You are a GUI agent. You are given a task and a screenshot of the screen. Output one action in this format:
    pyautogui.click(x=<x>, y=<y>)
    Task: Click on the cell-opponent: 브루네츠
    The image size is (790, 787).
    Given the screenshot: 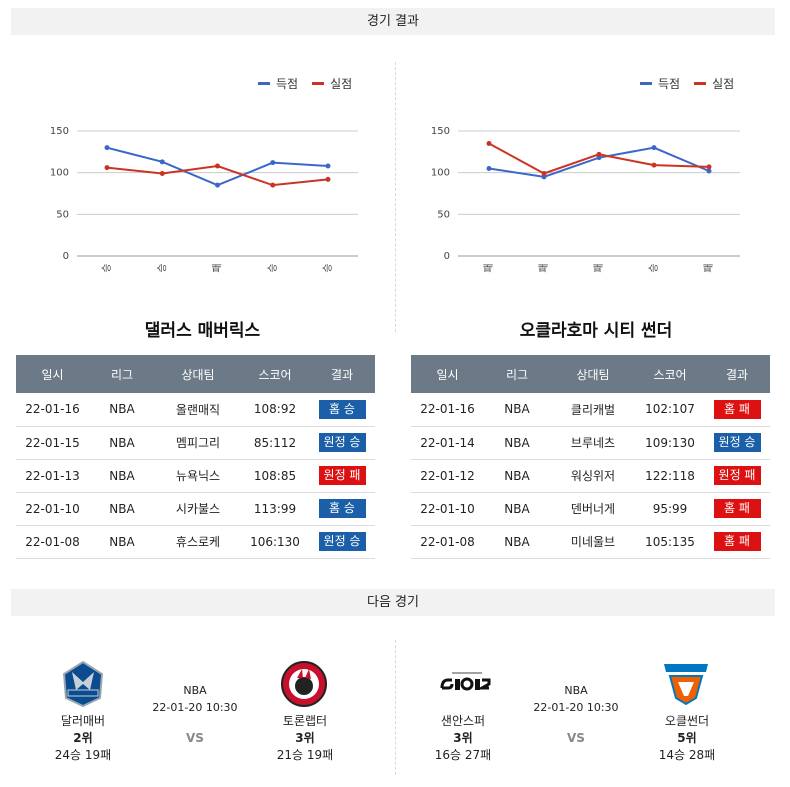 What is the action you would take?
    pyautogui.click(x=593, y=443)
    